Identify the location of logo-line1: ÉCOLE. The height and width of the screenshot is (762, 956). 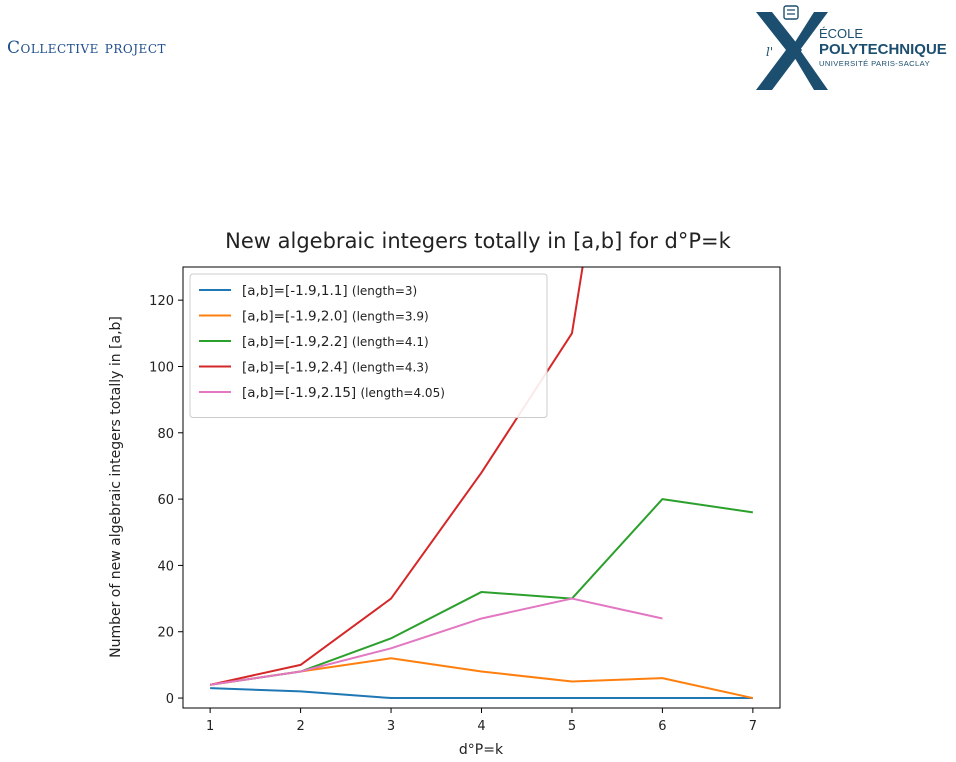
(841, 33).